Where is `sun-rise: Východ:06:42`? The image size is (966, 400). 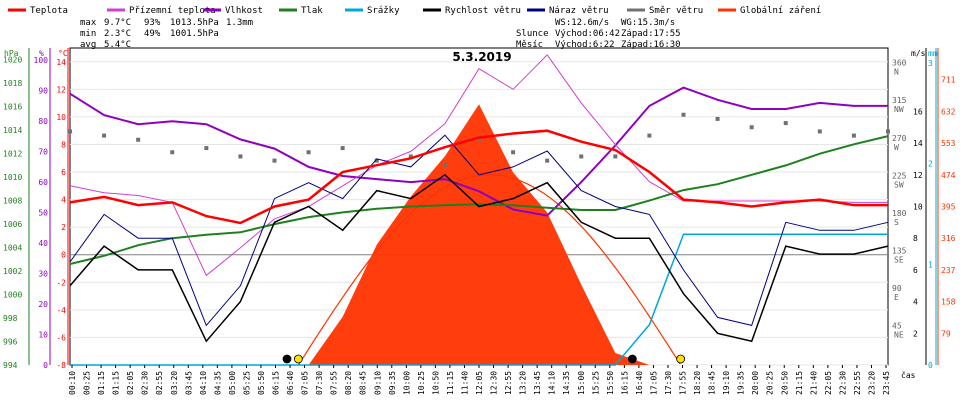 sun-rise: Východ:06:42 is located at coordinates (587, 34).